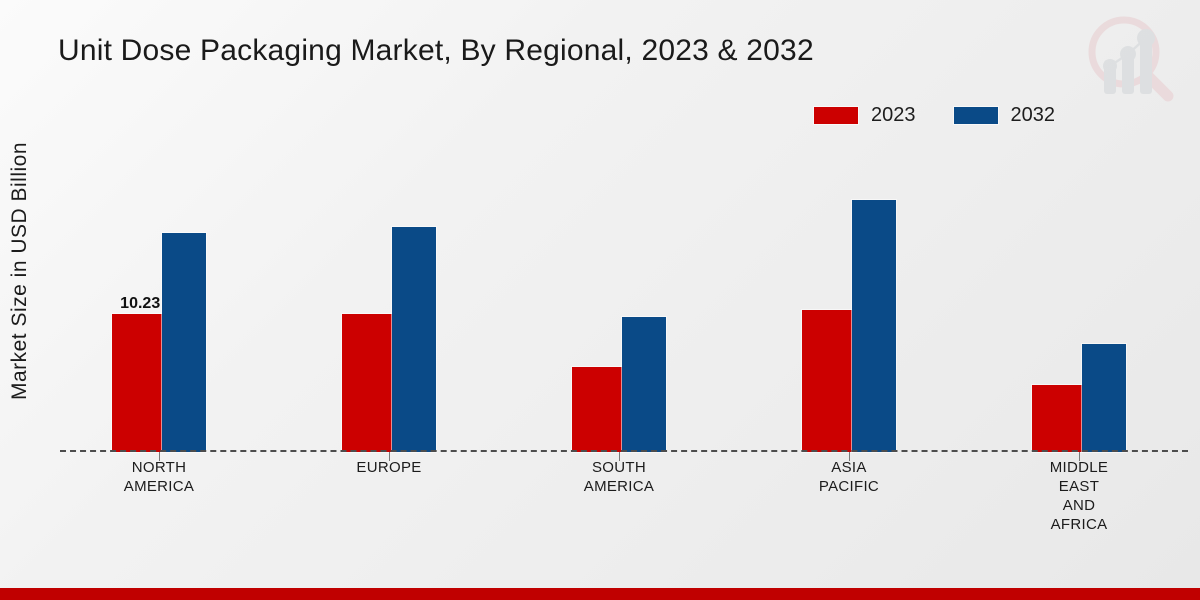 This screenshot has width=1200, height=600. Describe the element at coordinates (1033, 115) in the screenshot. I see `legend-label-2032: 2032` at that location.